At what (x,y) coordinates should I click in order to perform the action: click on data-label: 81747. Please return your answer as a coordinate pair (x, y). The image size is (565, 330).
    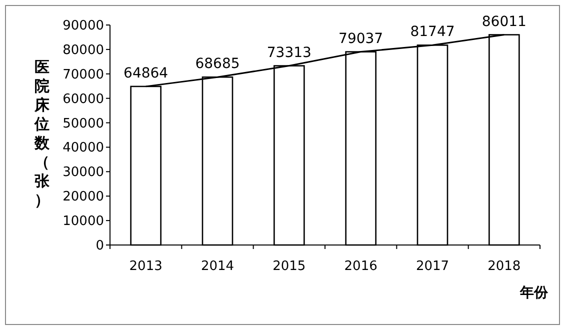
    Looking at the image, I should click on (432, 32).